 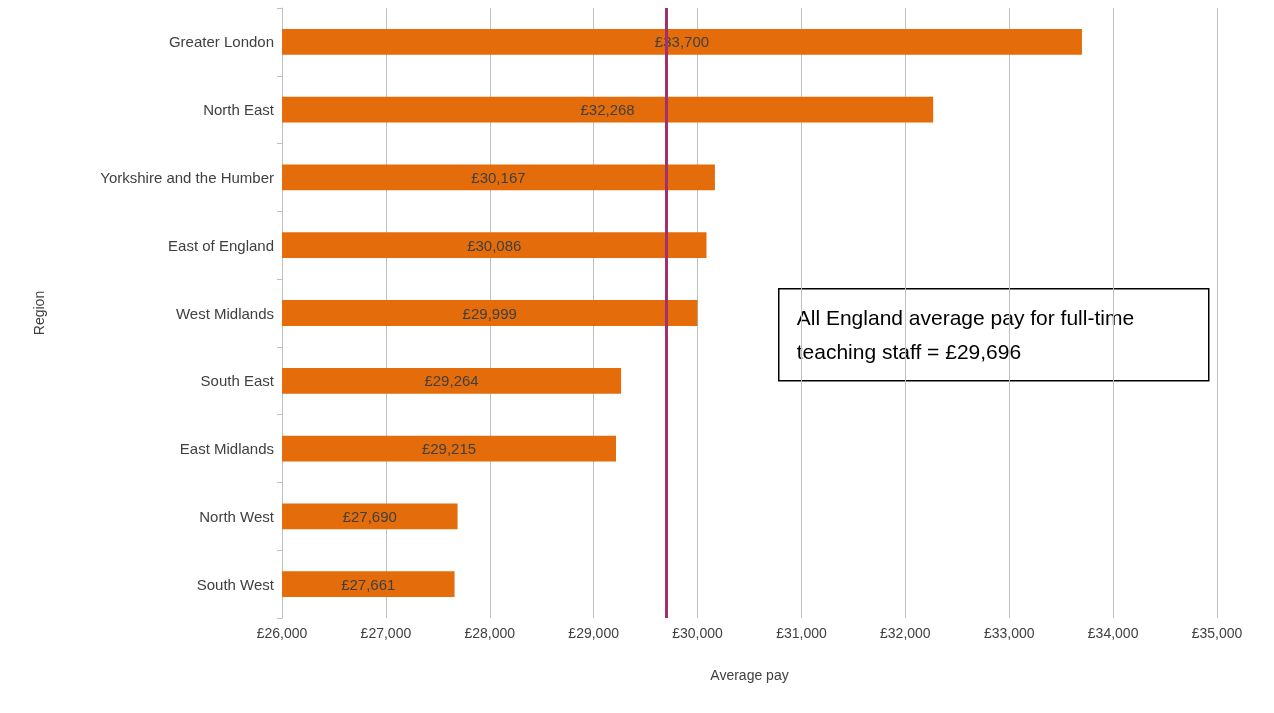 I want to click on y-tick-label: East of England, so click(x=221, y=245).